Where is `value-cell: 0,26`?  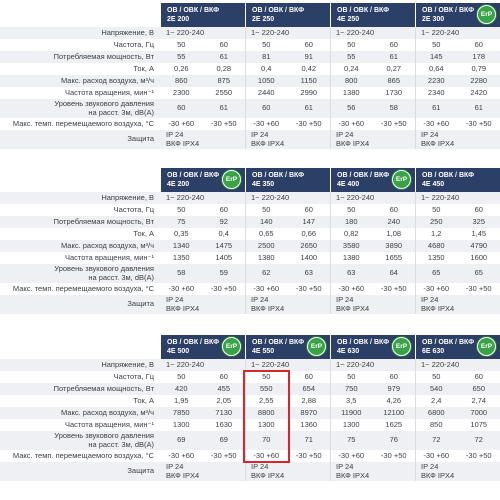 value-cell: 0,26 is located at coordinates (181, 69).